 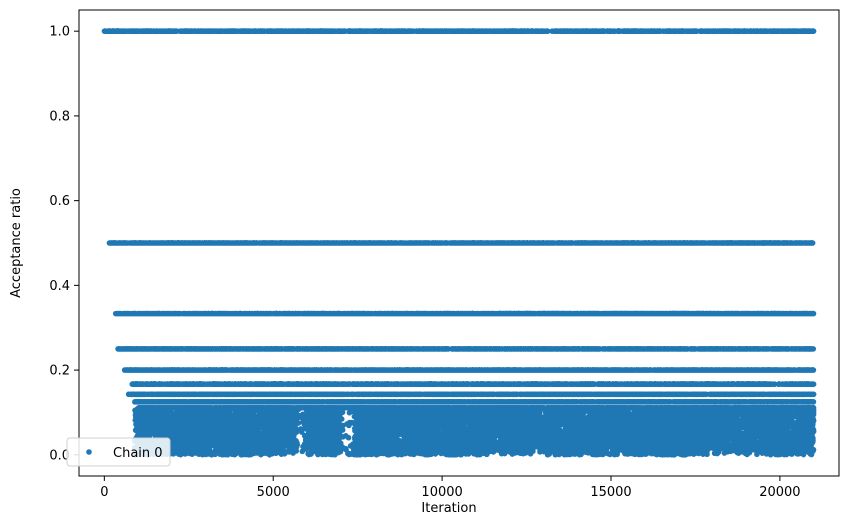 I want to click on y-axis-label: Acceptance ratio, so click(x=16, y=243).